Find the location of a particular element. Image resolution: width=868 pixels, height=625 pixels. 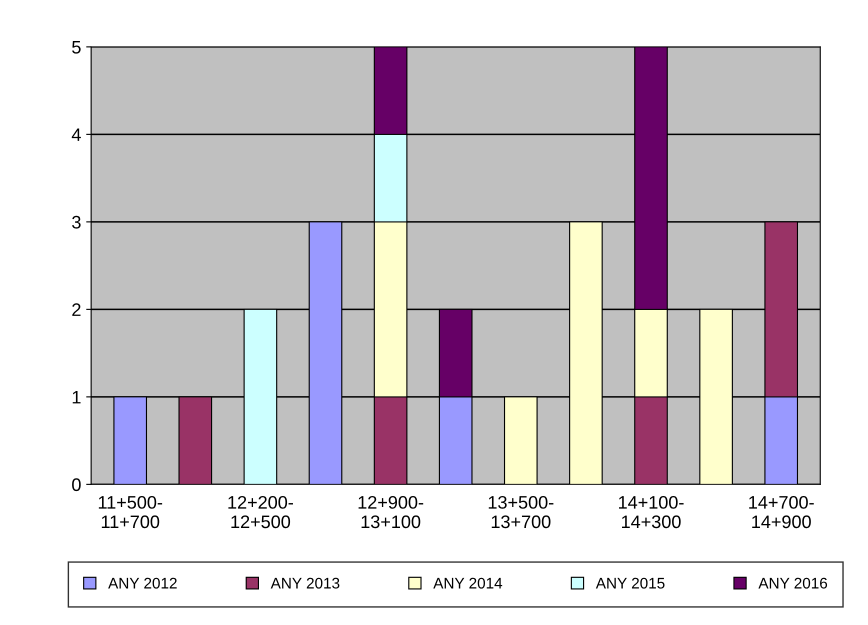

x-tick-label: 14+700- 14+900 is located at coordinates (781, 512).